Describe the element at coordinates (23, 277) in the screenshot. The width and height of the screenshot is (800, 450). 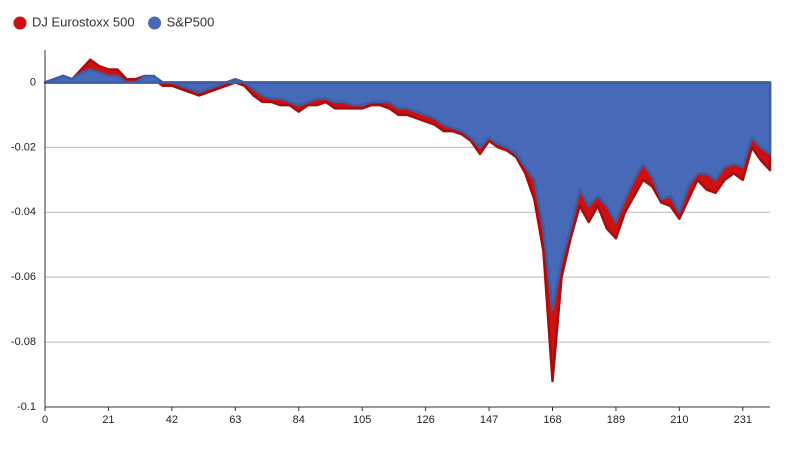
I see `y-tick-label: -0.06` at that location.